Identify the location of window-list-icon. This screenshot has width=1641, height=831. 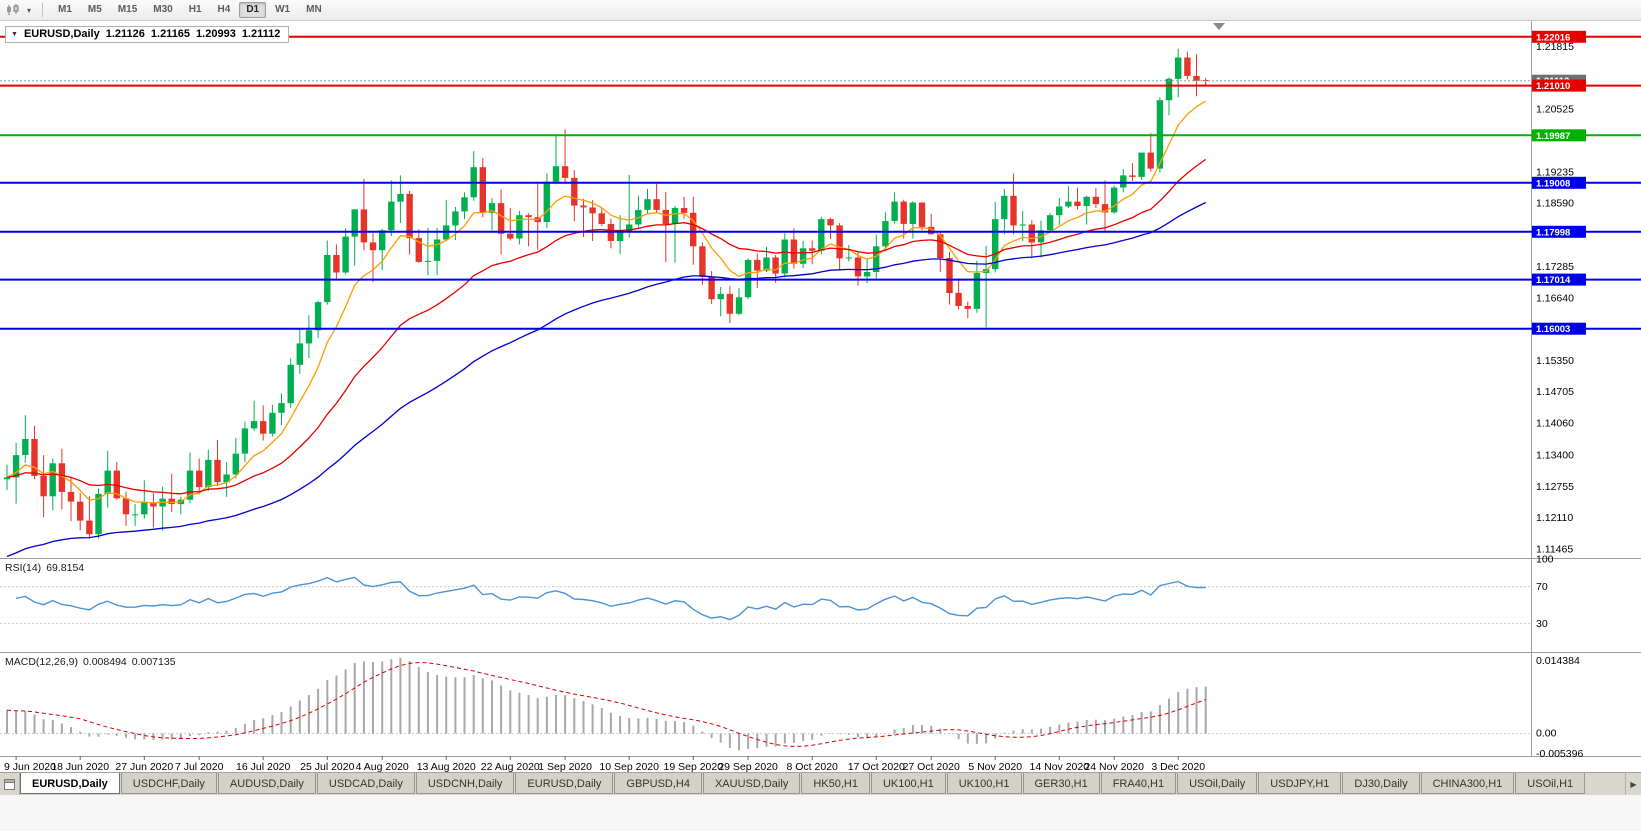
(10, 784).